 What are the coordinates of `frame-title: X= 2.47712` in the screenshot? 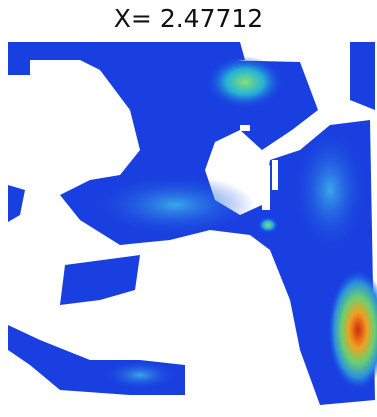 It's located at (188, 18).